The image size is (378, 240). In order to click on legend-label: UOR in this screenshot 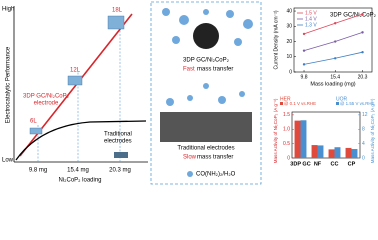, I will do `click(342, 99)`.